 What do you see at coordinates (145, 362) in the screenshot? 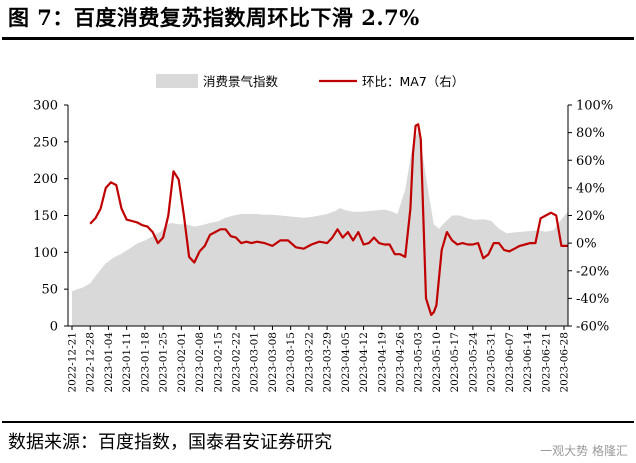
I see `x-tick-label: 2023-01-18` at bounding box center [145, 362].